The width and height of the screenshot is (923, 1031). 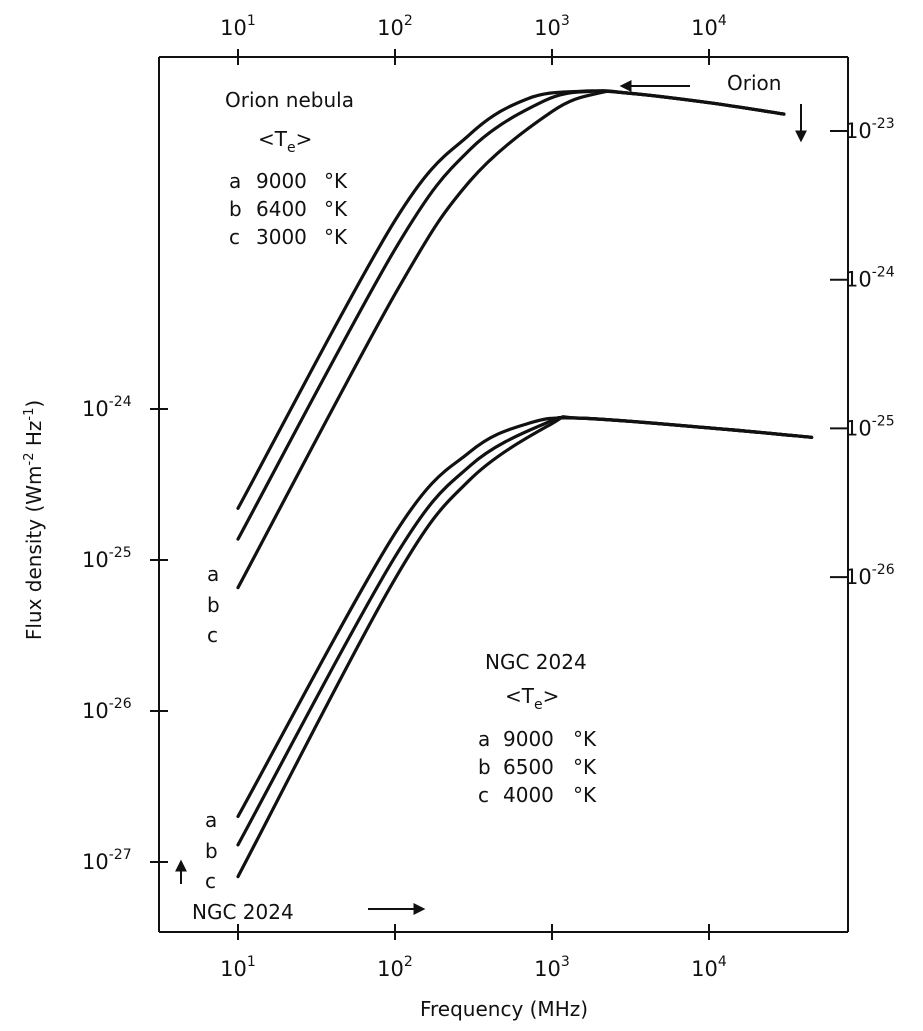 What do you see at coordinates (289, 100) in the screenshot?
I see `orion-legend-title: Orion nebula` at bounding box center [289, 100].